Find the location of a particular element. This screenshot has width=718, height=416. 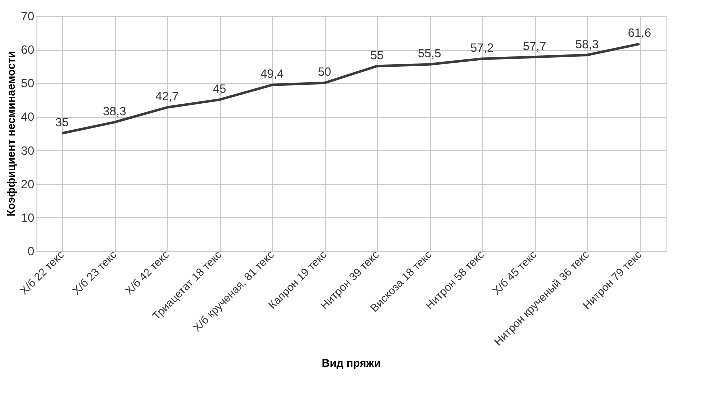

y-tick-label: 10 is located at coordinates (28, 217).